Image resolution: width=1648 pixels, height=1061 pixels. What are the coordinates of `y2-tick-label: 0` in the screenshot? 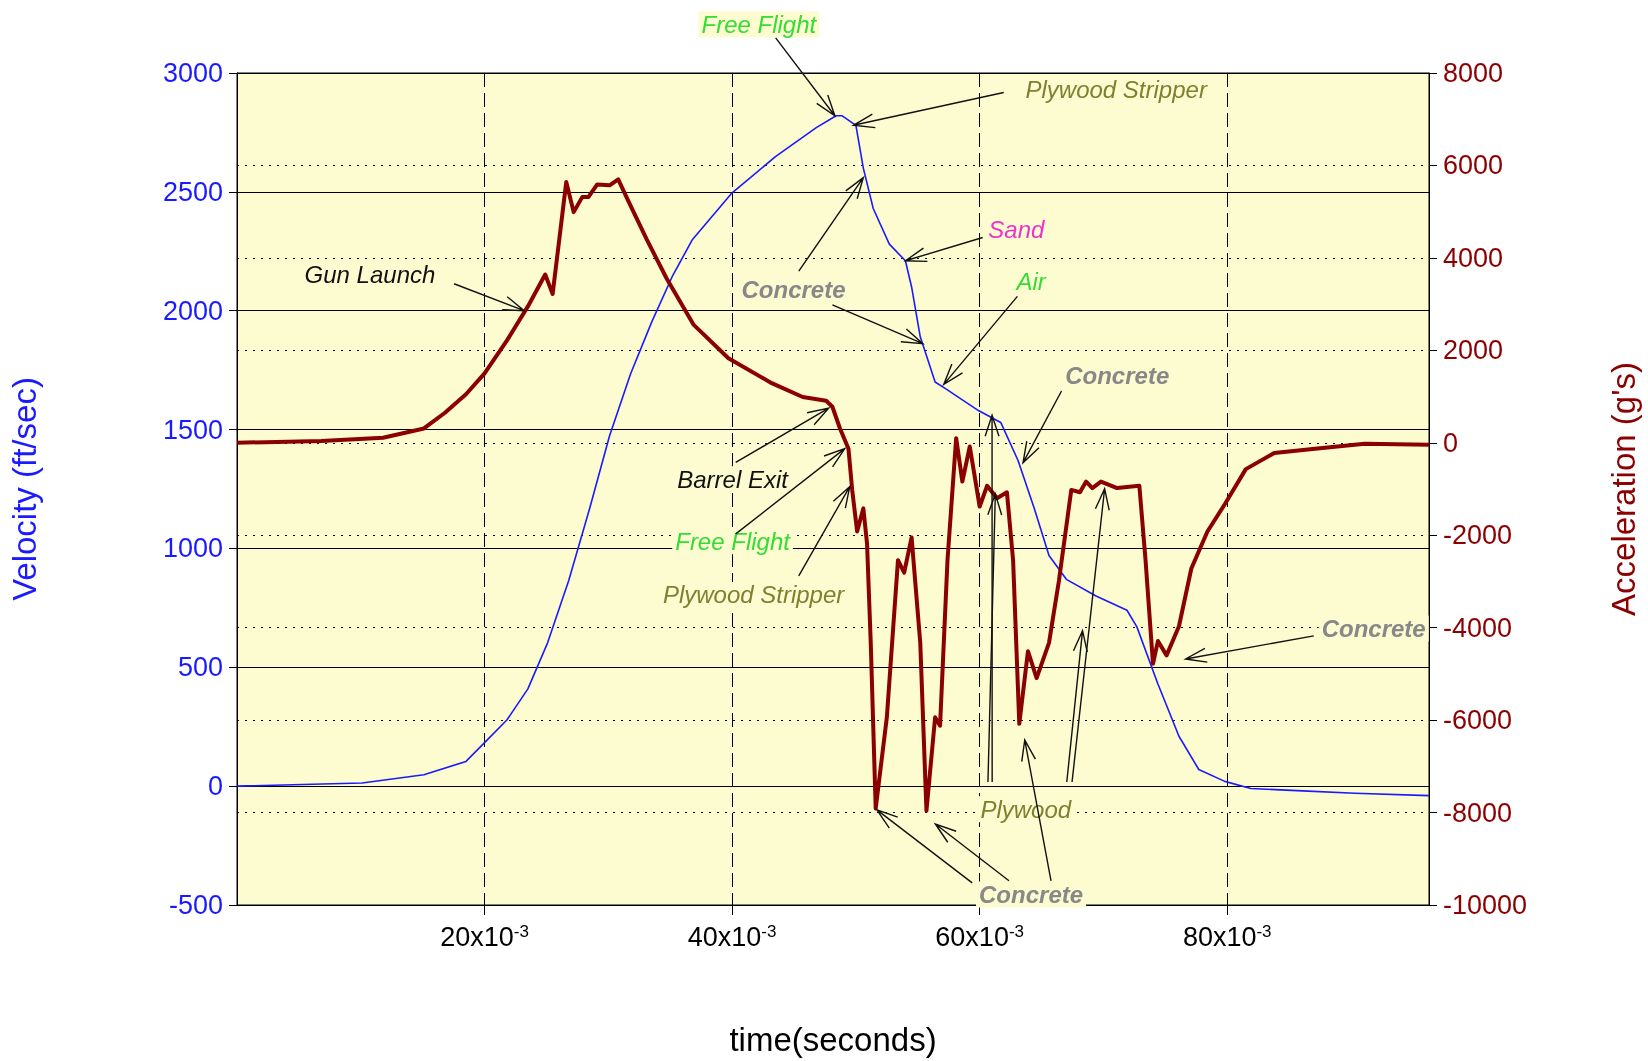 It's located at (1451, 442).